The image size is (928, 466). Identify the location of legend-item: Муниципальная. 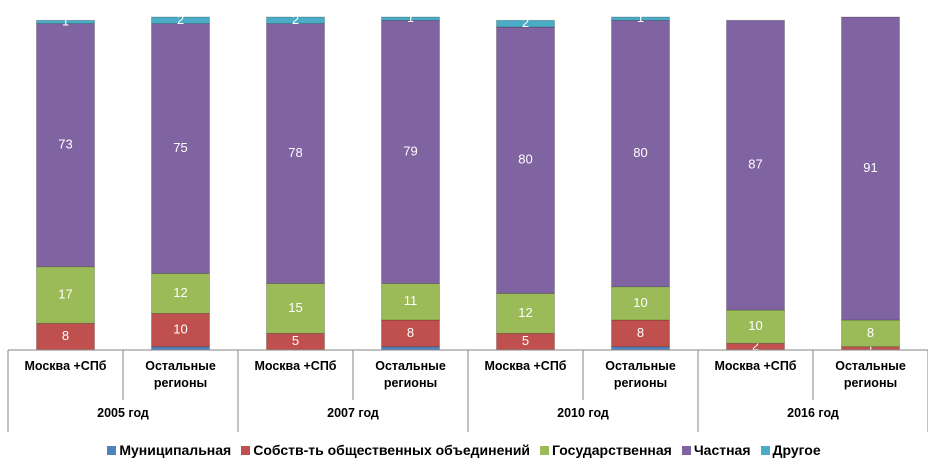
(169, 450).